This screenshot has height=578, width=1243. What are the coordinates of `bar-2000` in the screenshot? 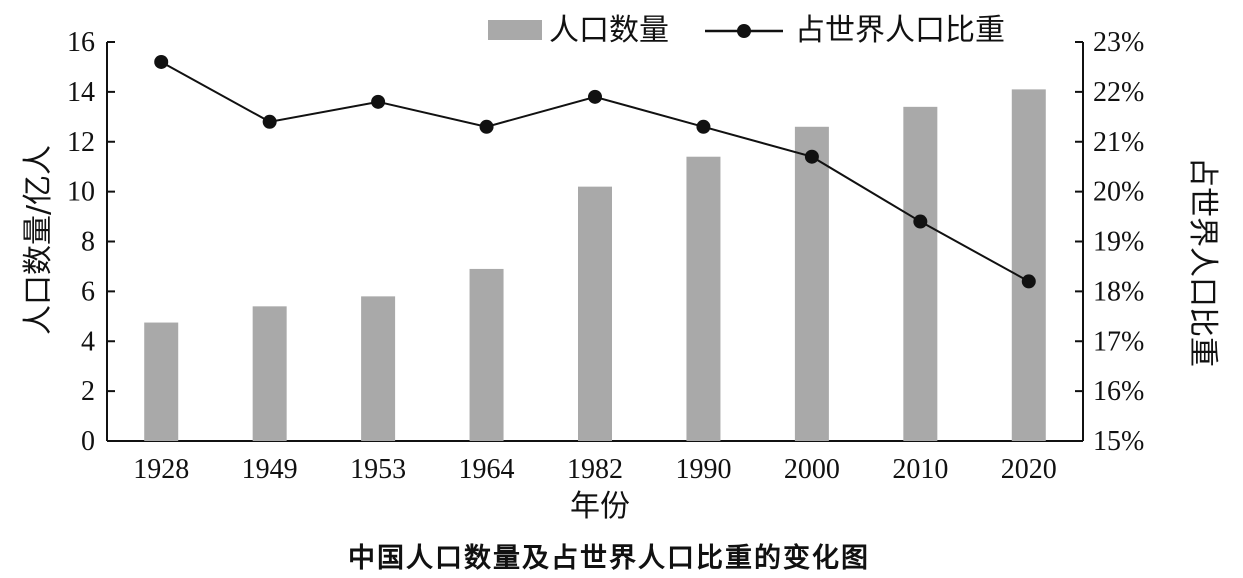 It's located at (811, 283).